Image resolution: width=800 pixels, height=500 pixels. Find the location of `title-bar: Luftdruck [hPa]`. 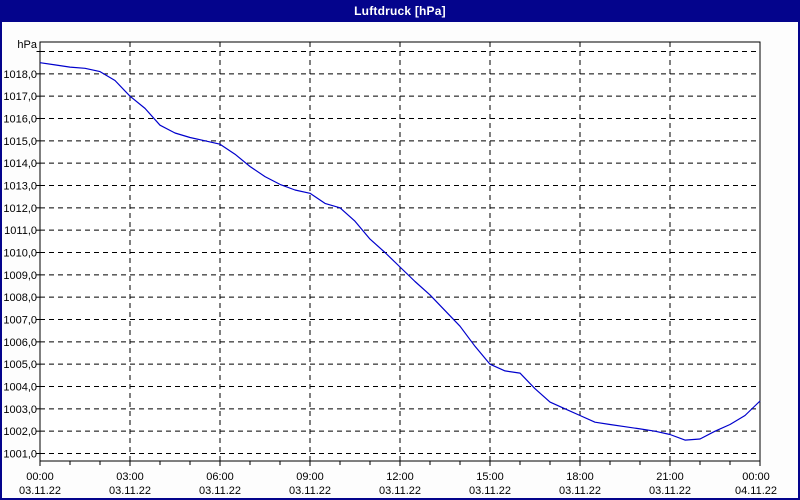

title-bar: Luftdruck [hPa] is located at coordinates (400, 11).